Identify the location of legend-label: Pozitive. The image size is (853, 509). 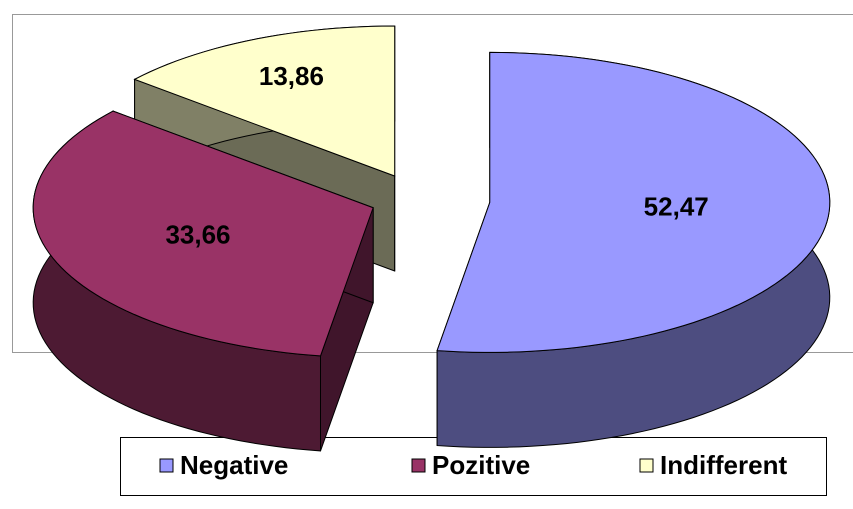
(481, 465).